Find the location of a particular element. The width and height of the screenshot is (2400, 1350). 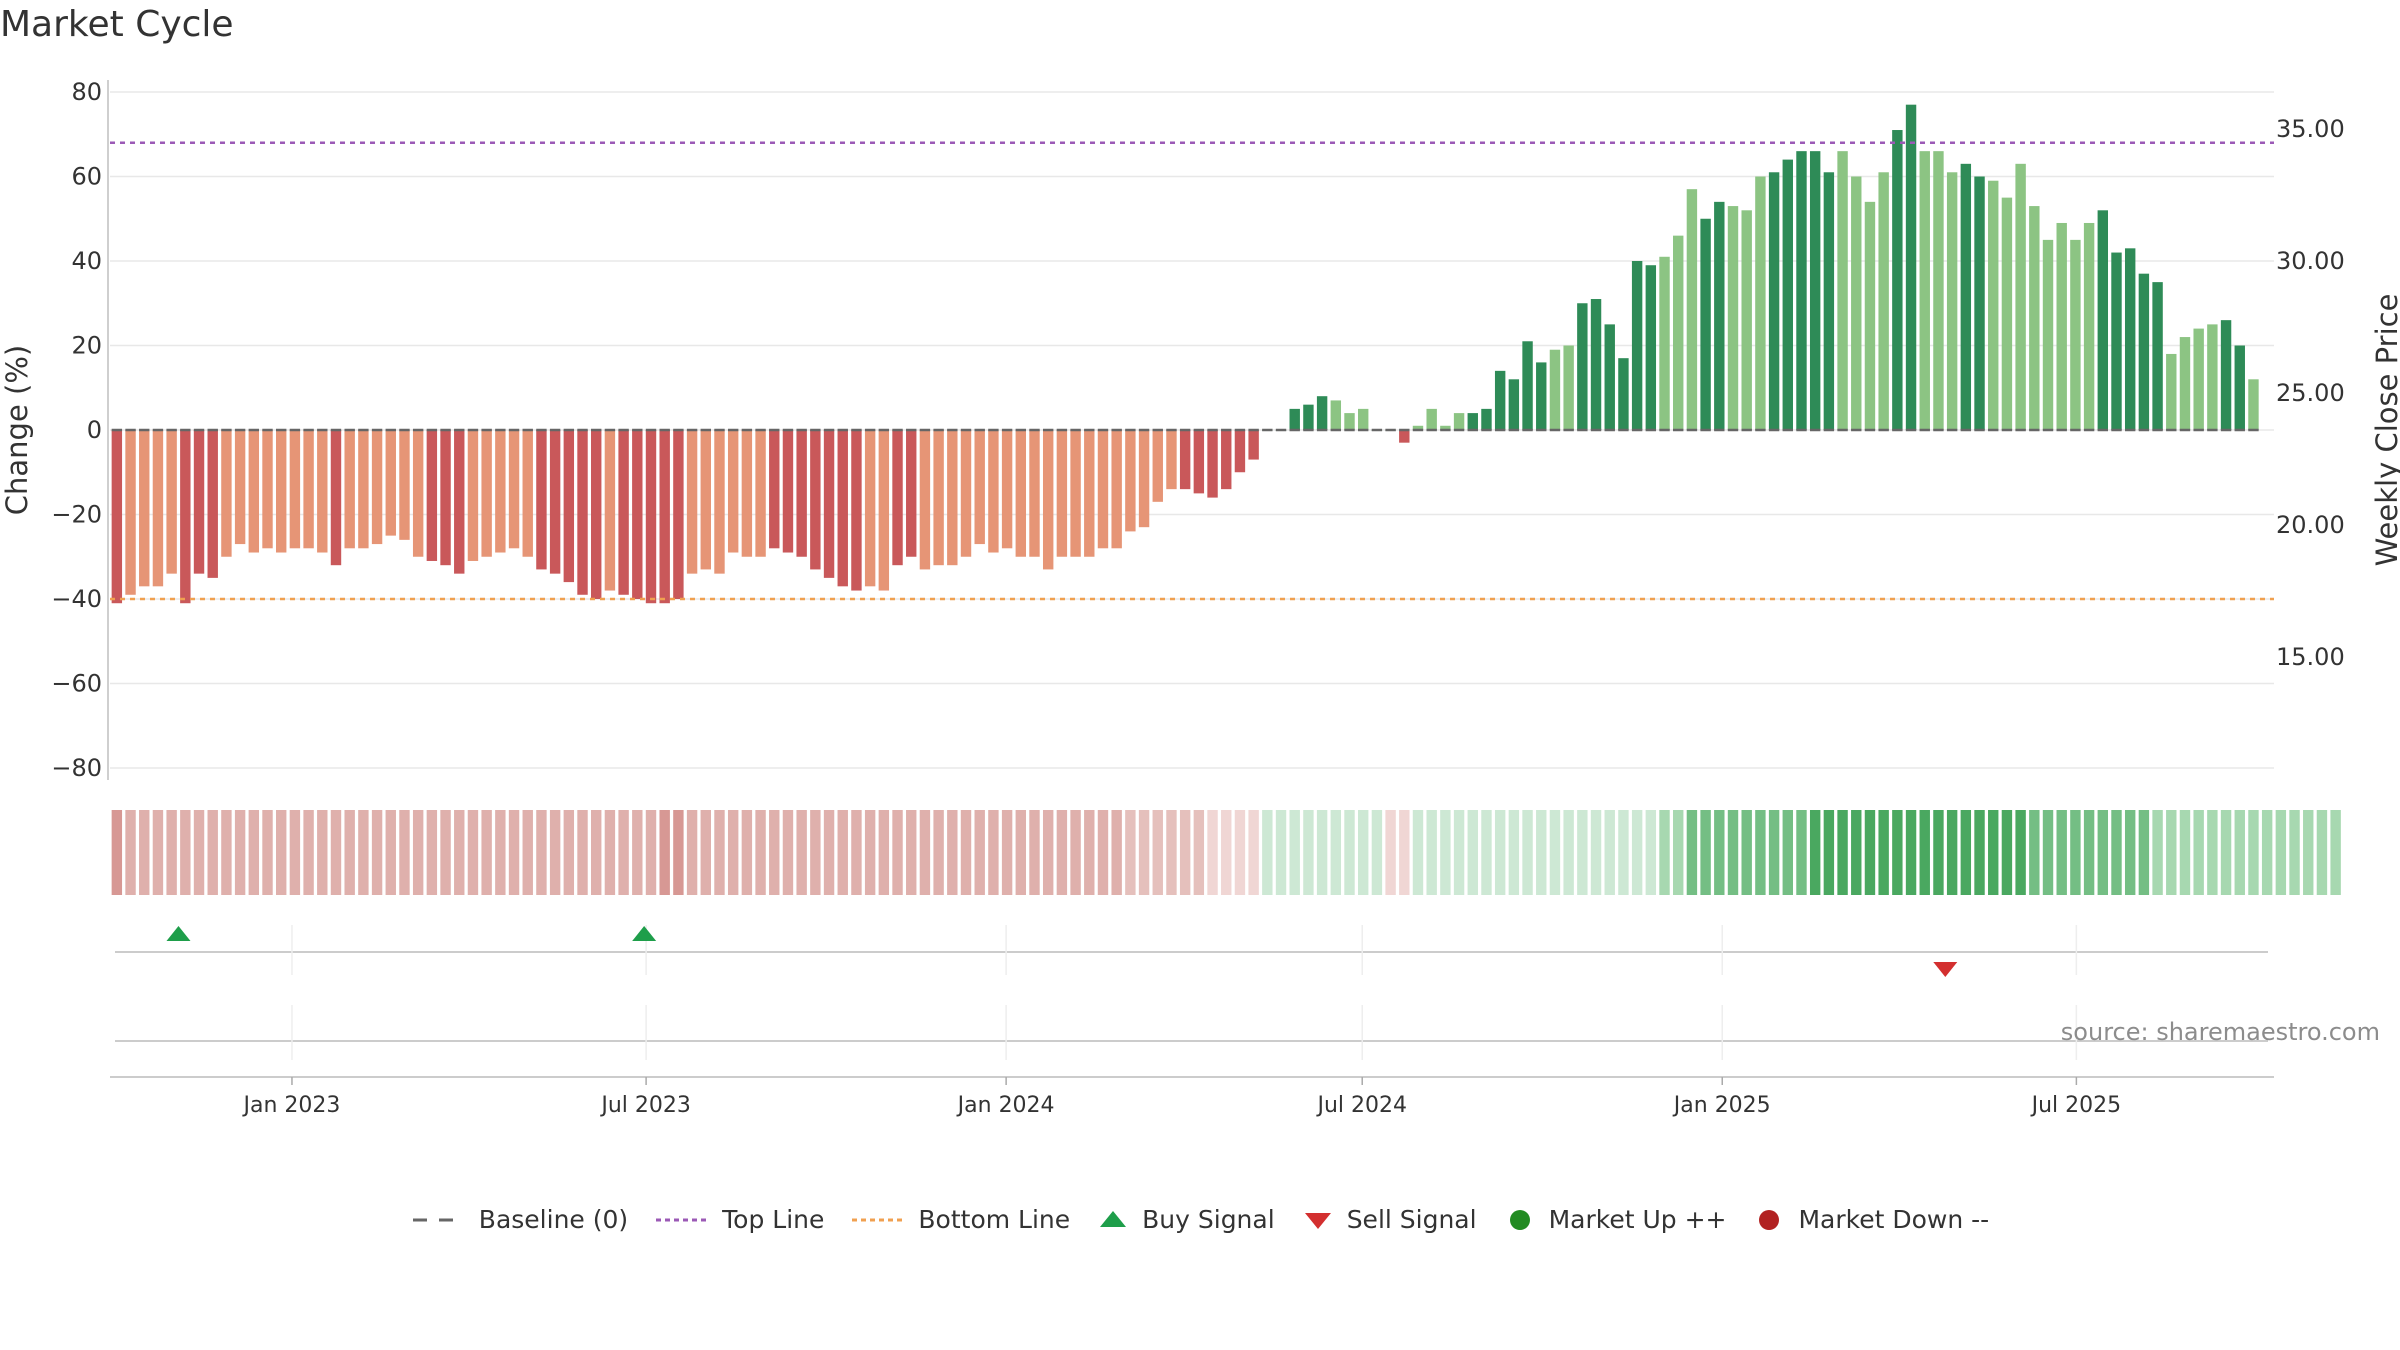

legend-sell-signal: Sell Signal is located at coordinates (1389, 1219).